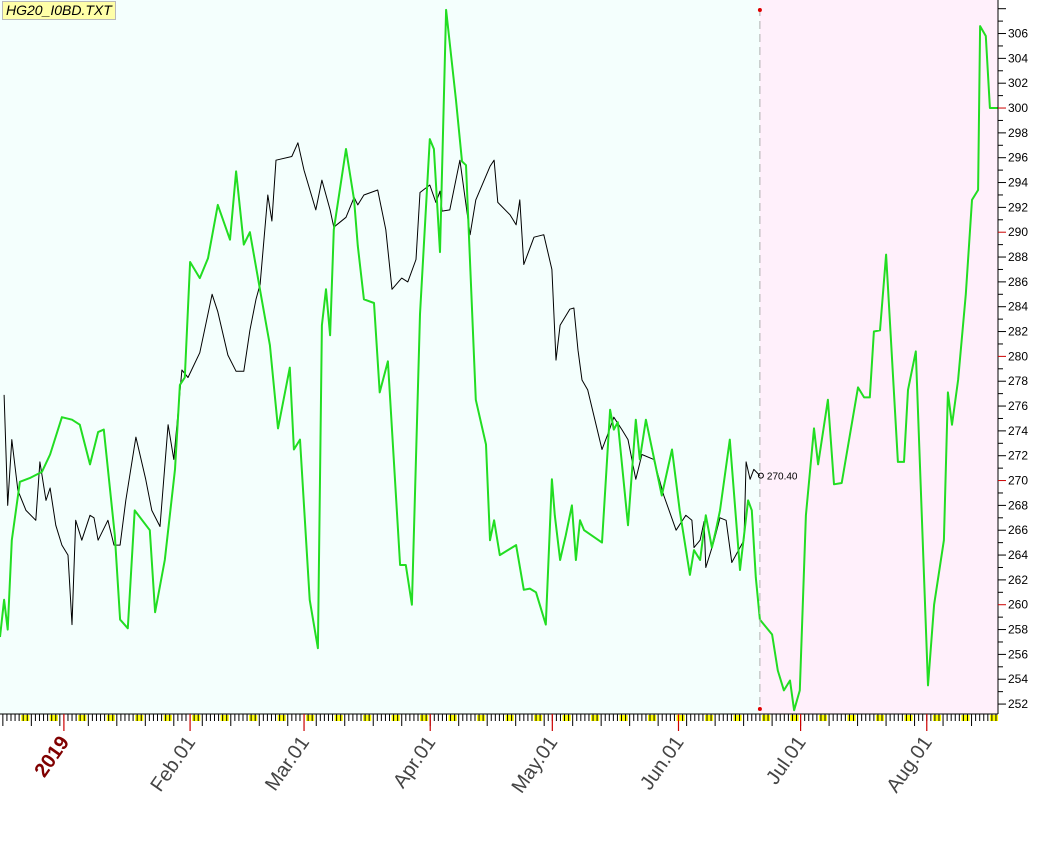  What do you see at coordinates (777, 359) in the screenshot?
I see `markers: 270.40` at bounding box center [777, 359].